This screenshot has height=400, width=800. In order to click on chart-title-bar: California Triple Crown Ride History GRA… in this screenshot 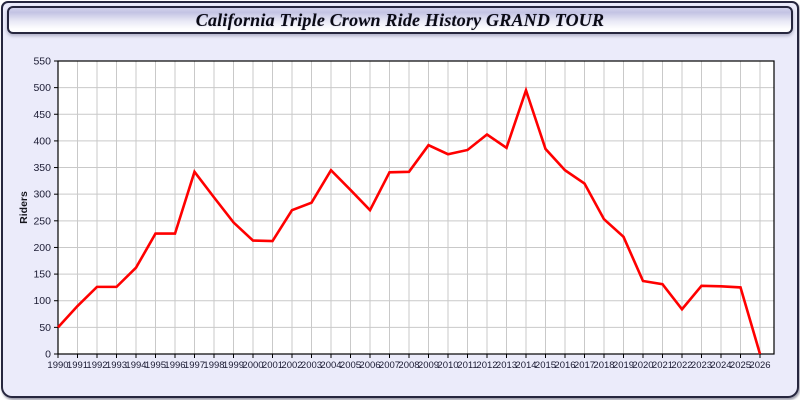, I will do `click(400, 20)`.